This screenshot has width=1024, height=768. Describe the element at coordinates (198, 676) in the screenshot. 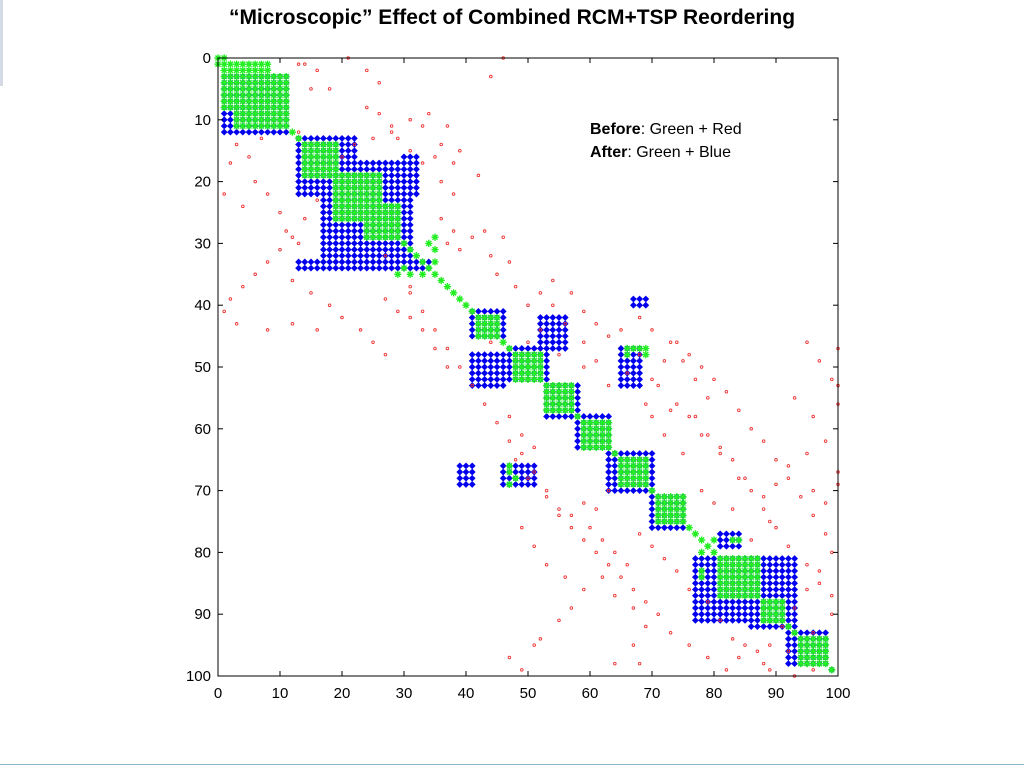

I see `y-tick-label: 100` at that location.